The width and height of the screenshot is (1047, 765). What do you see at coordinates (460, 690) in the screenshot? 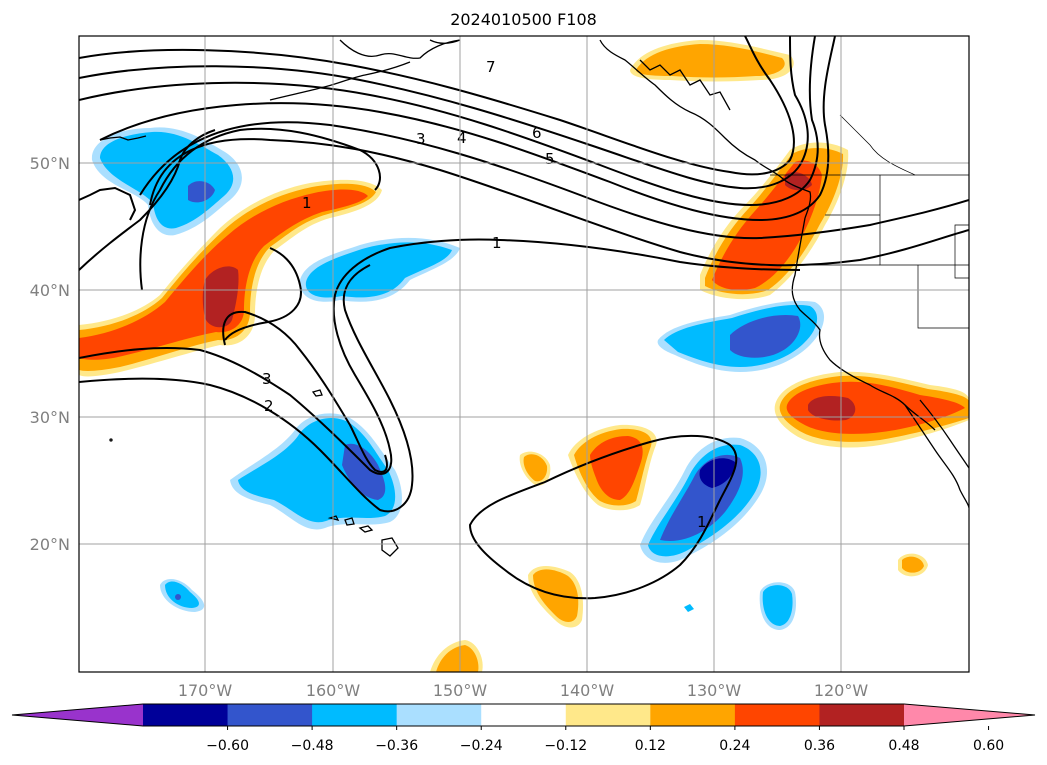
I see `lon-label-150w: 150°W` at bounding box center [460, 690].